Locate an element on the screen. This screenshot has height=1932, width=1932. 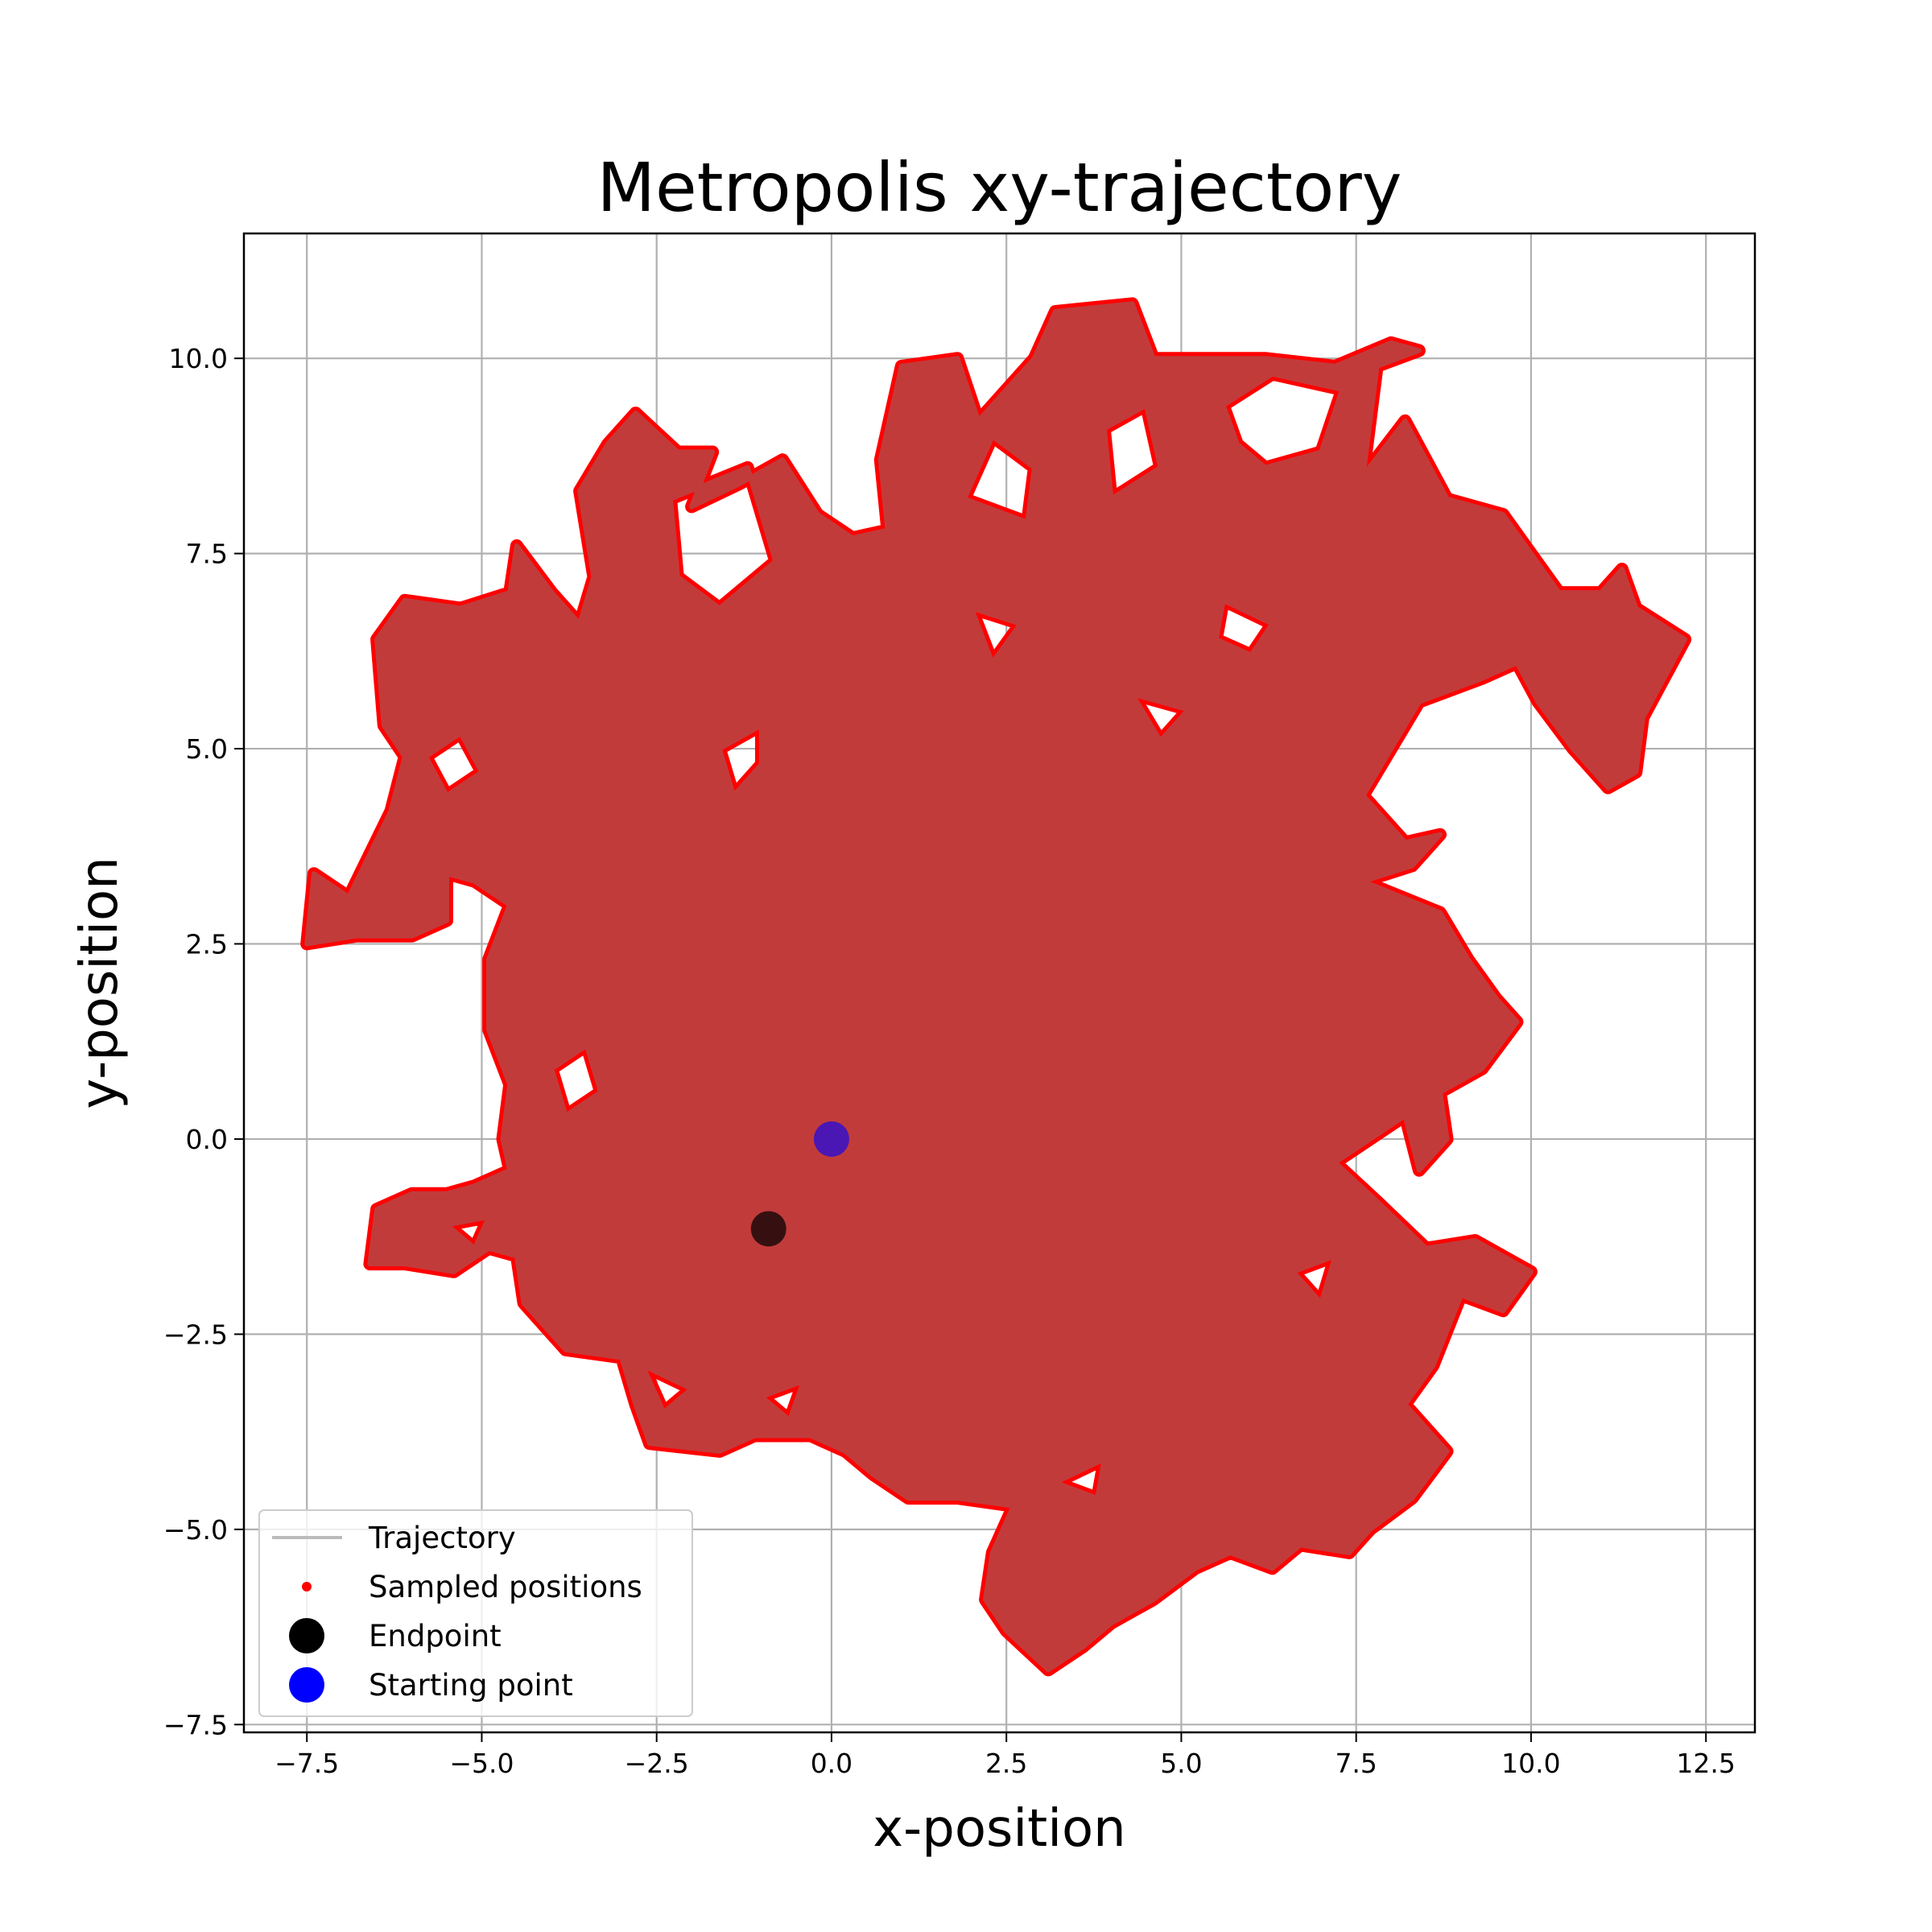
x-tick-label: 12.5 is located at coordinates (1705, 1764).